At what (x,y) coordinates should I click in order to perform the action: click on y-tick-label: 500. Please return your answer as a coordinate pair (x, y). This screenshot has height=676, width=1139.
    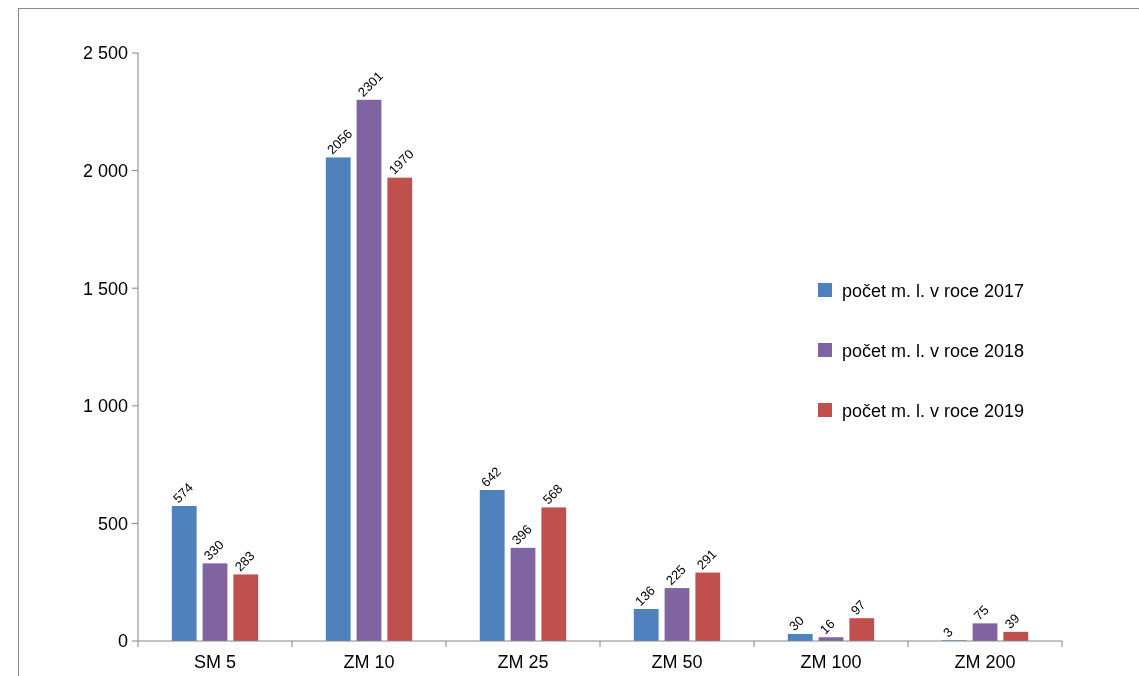
    Looking at the image, I should click on (112, 523).